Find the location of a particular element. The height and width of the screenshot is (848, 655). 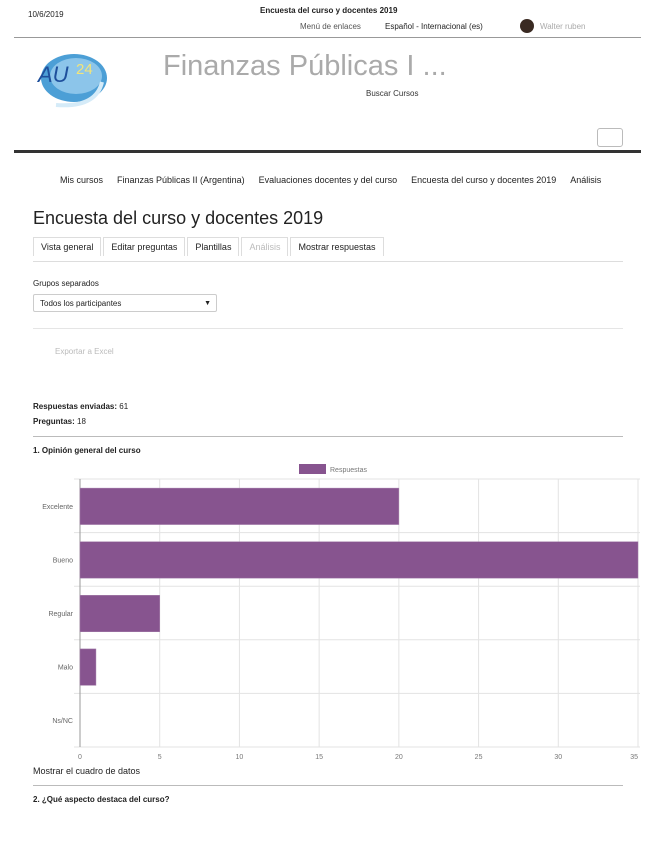

menu-toggle-button is located at coordinates (610, 137).